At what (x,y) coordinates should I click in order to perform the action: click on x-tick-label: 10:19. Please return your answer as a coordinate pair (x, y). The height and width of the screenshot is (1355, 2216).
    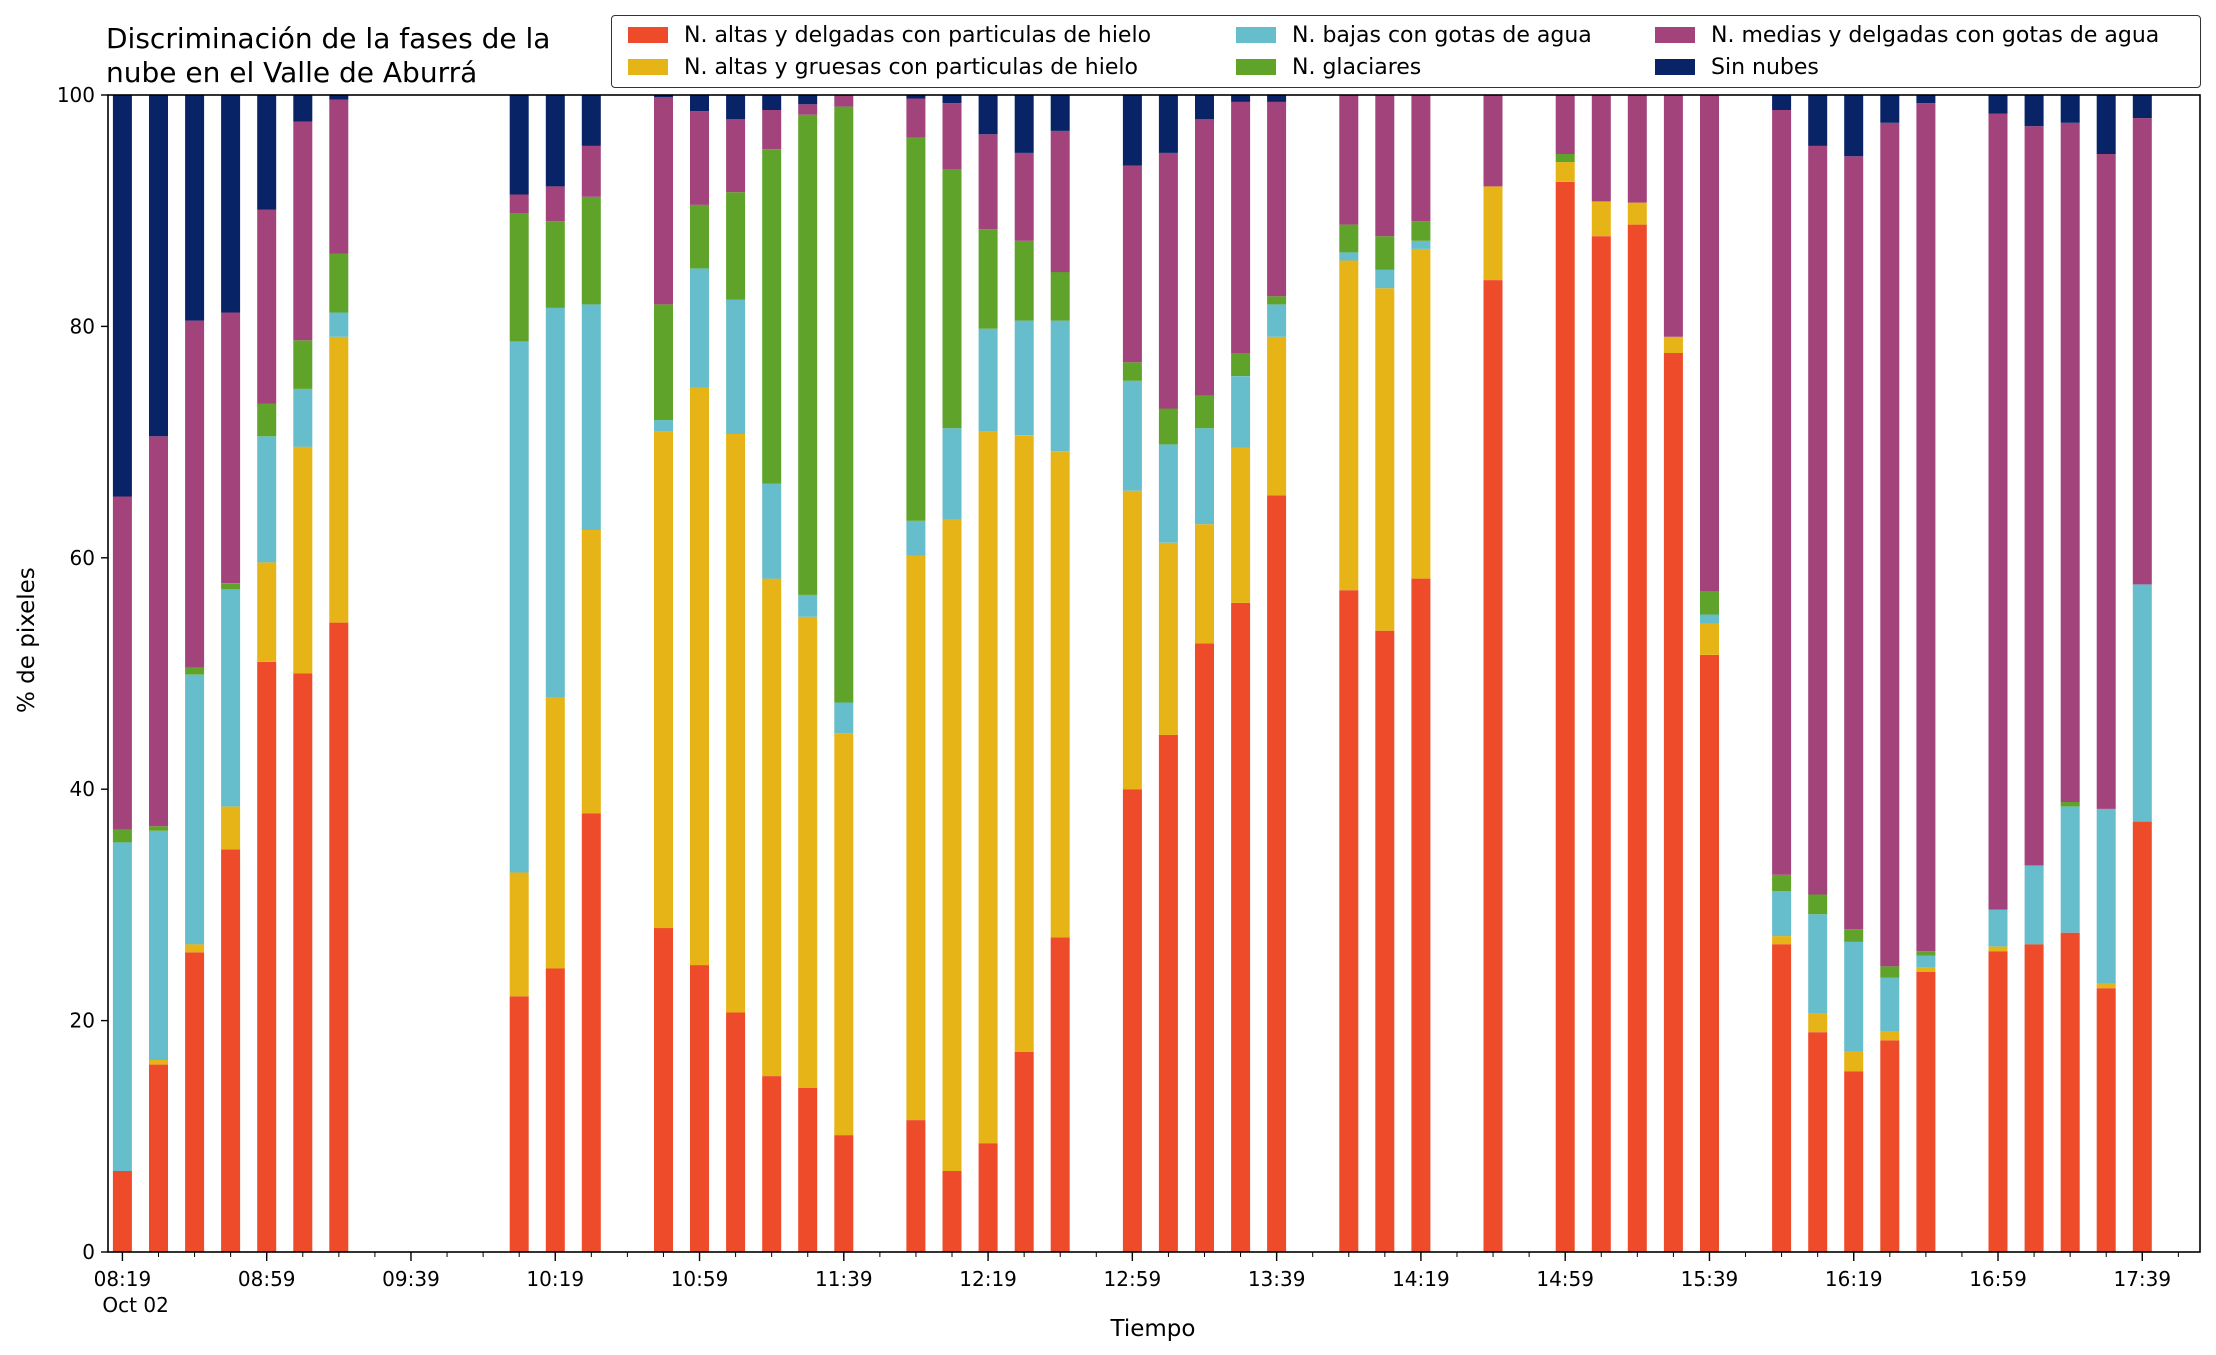
    Looking at the image, I should click on (555, 1279).